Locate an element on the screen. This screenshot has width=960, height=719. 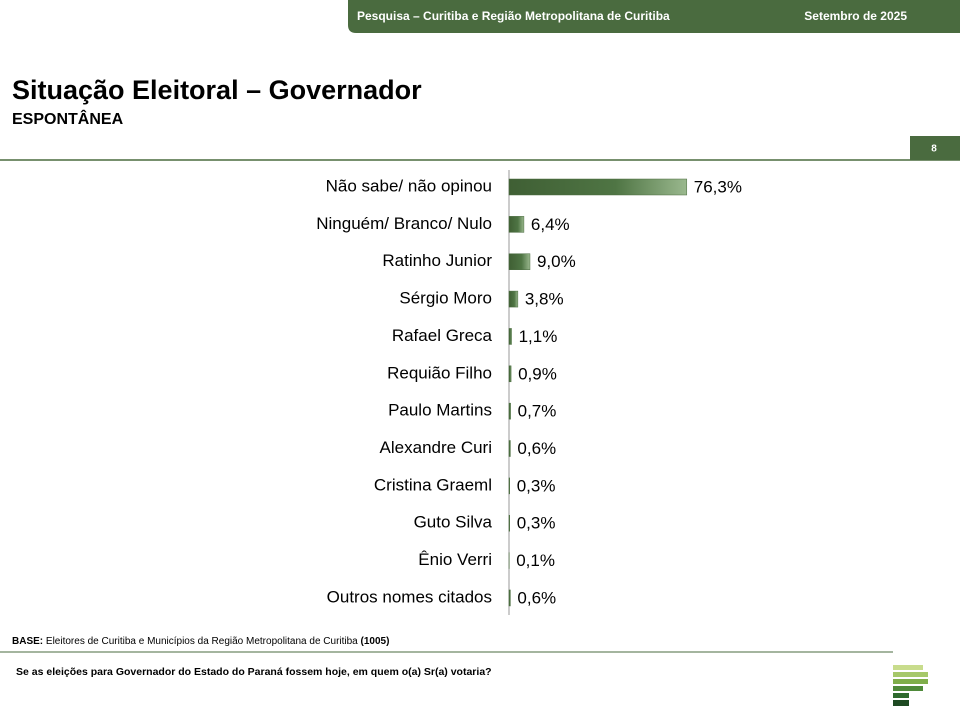
category-label: Requião Filho is located at coordinates (439, 372).